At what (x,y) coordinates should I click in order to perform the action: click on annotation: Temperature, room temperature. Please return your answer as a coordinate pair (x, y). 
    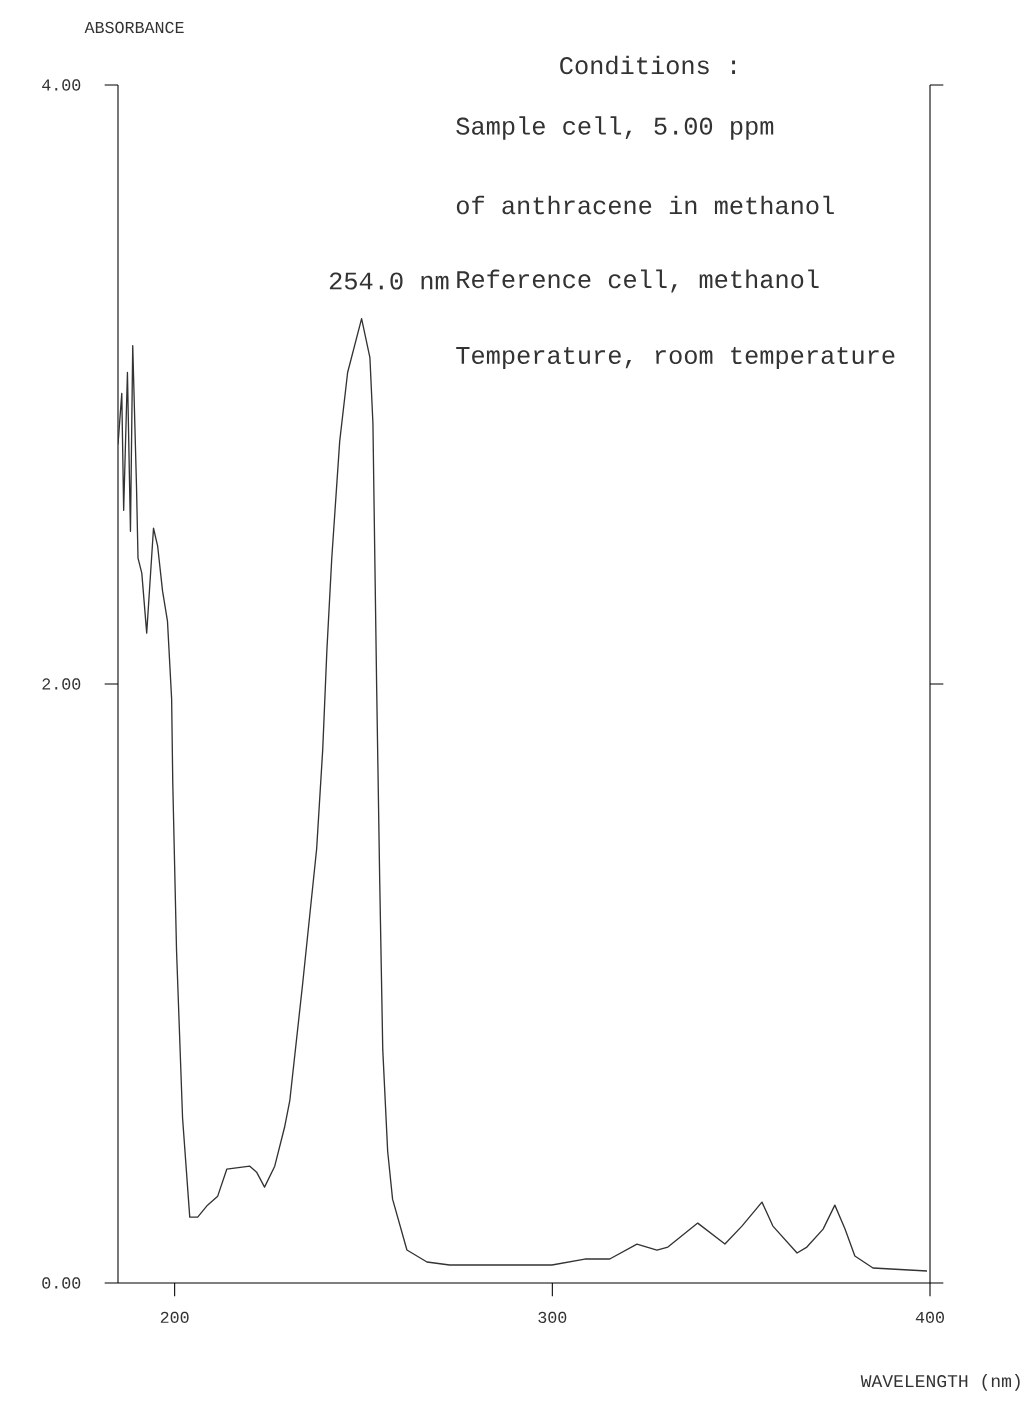
    Looking at the image, I should click on (675, 358).